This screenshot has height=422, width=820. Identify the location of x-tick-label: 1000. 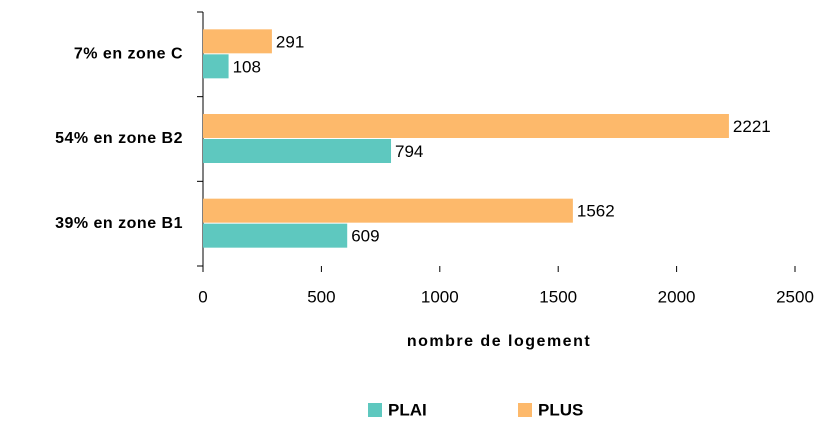
(440, 296).